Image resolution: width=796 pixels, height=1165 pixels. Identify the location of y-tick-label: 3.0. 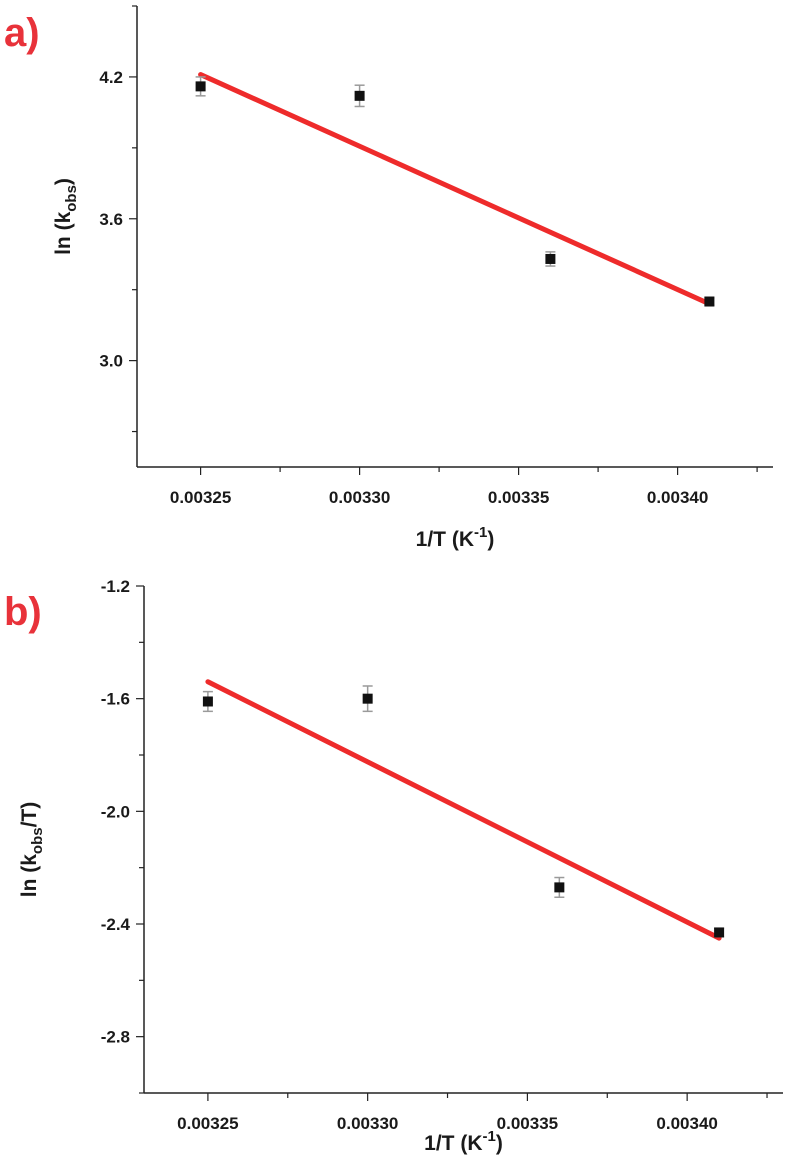
(111, 361).